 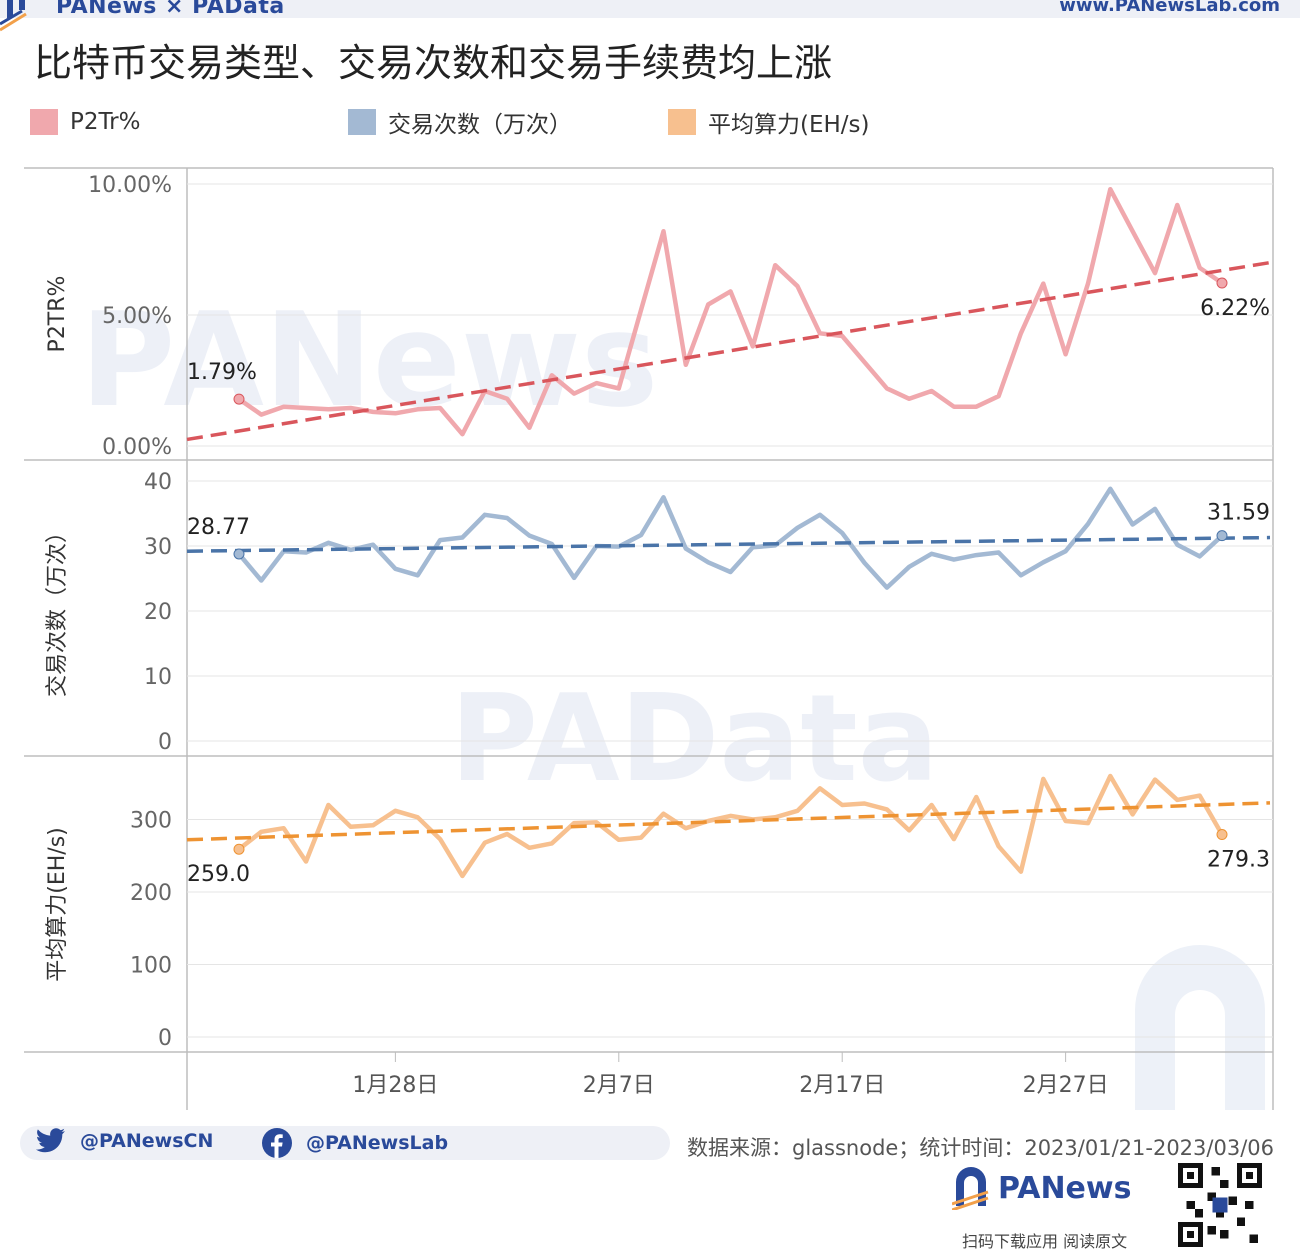 I want to click on facebook-handle: @PANewsLab, so click(x=355, y=1143).